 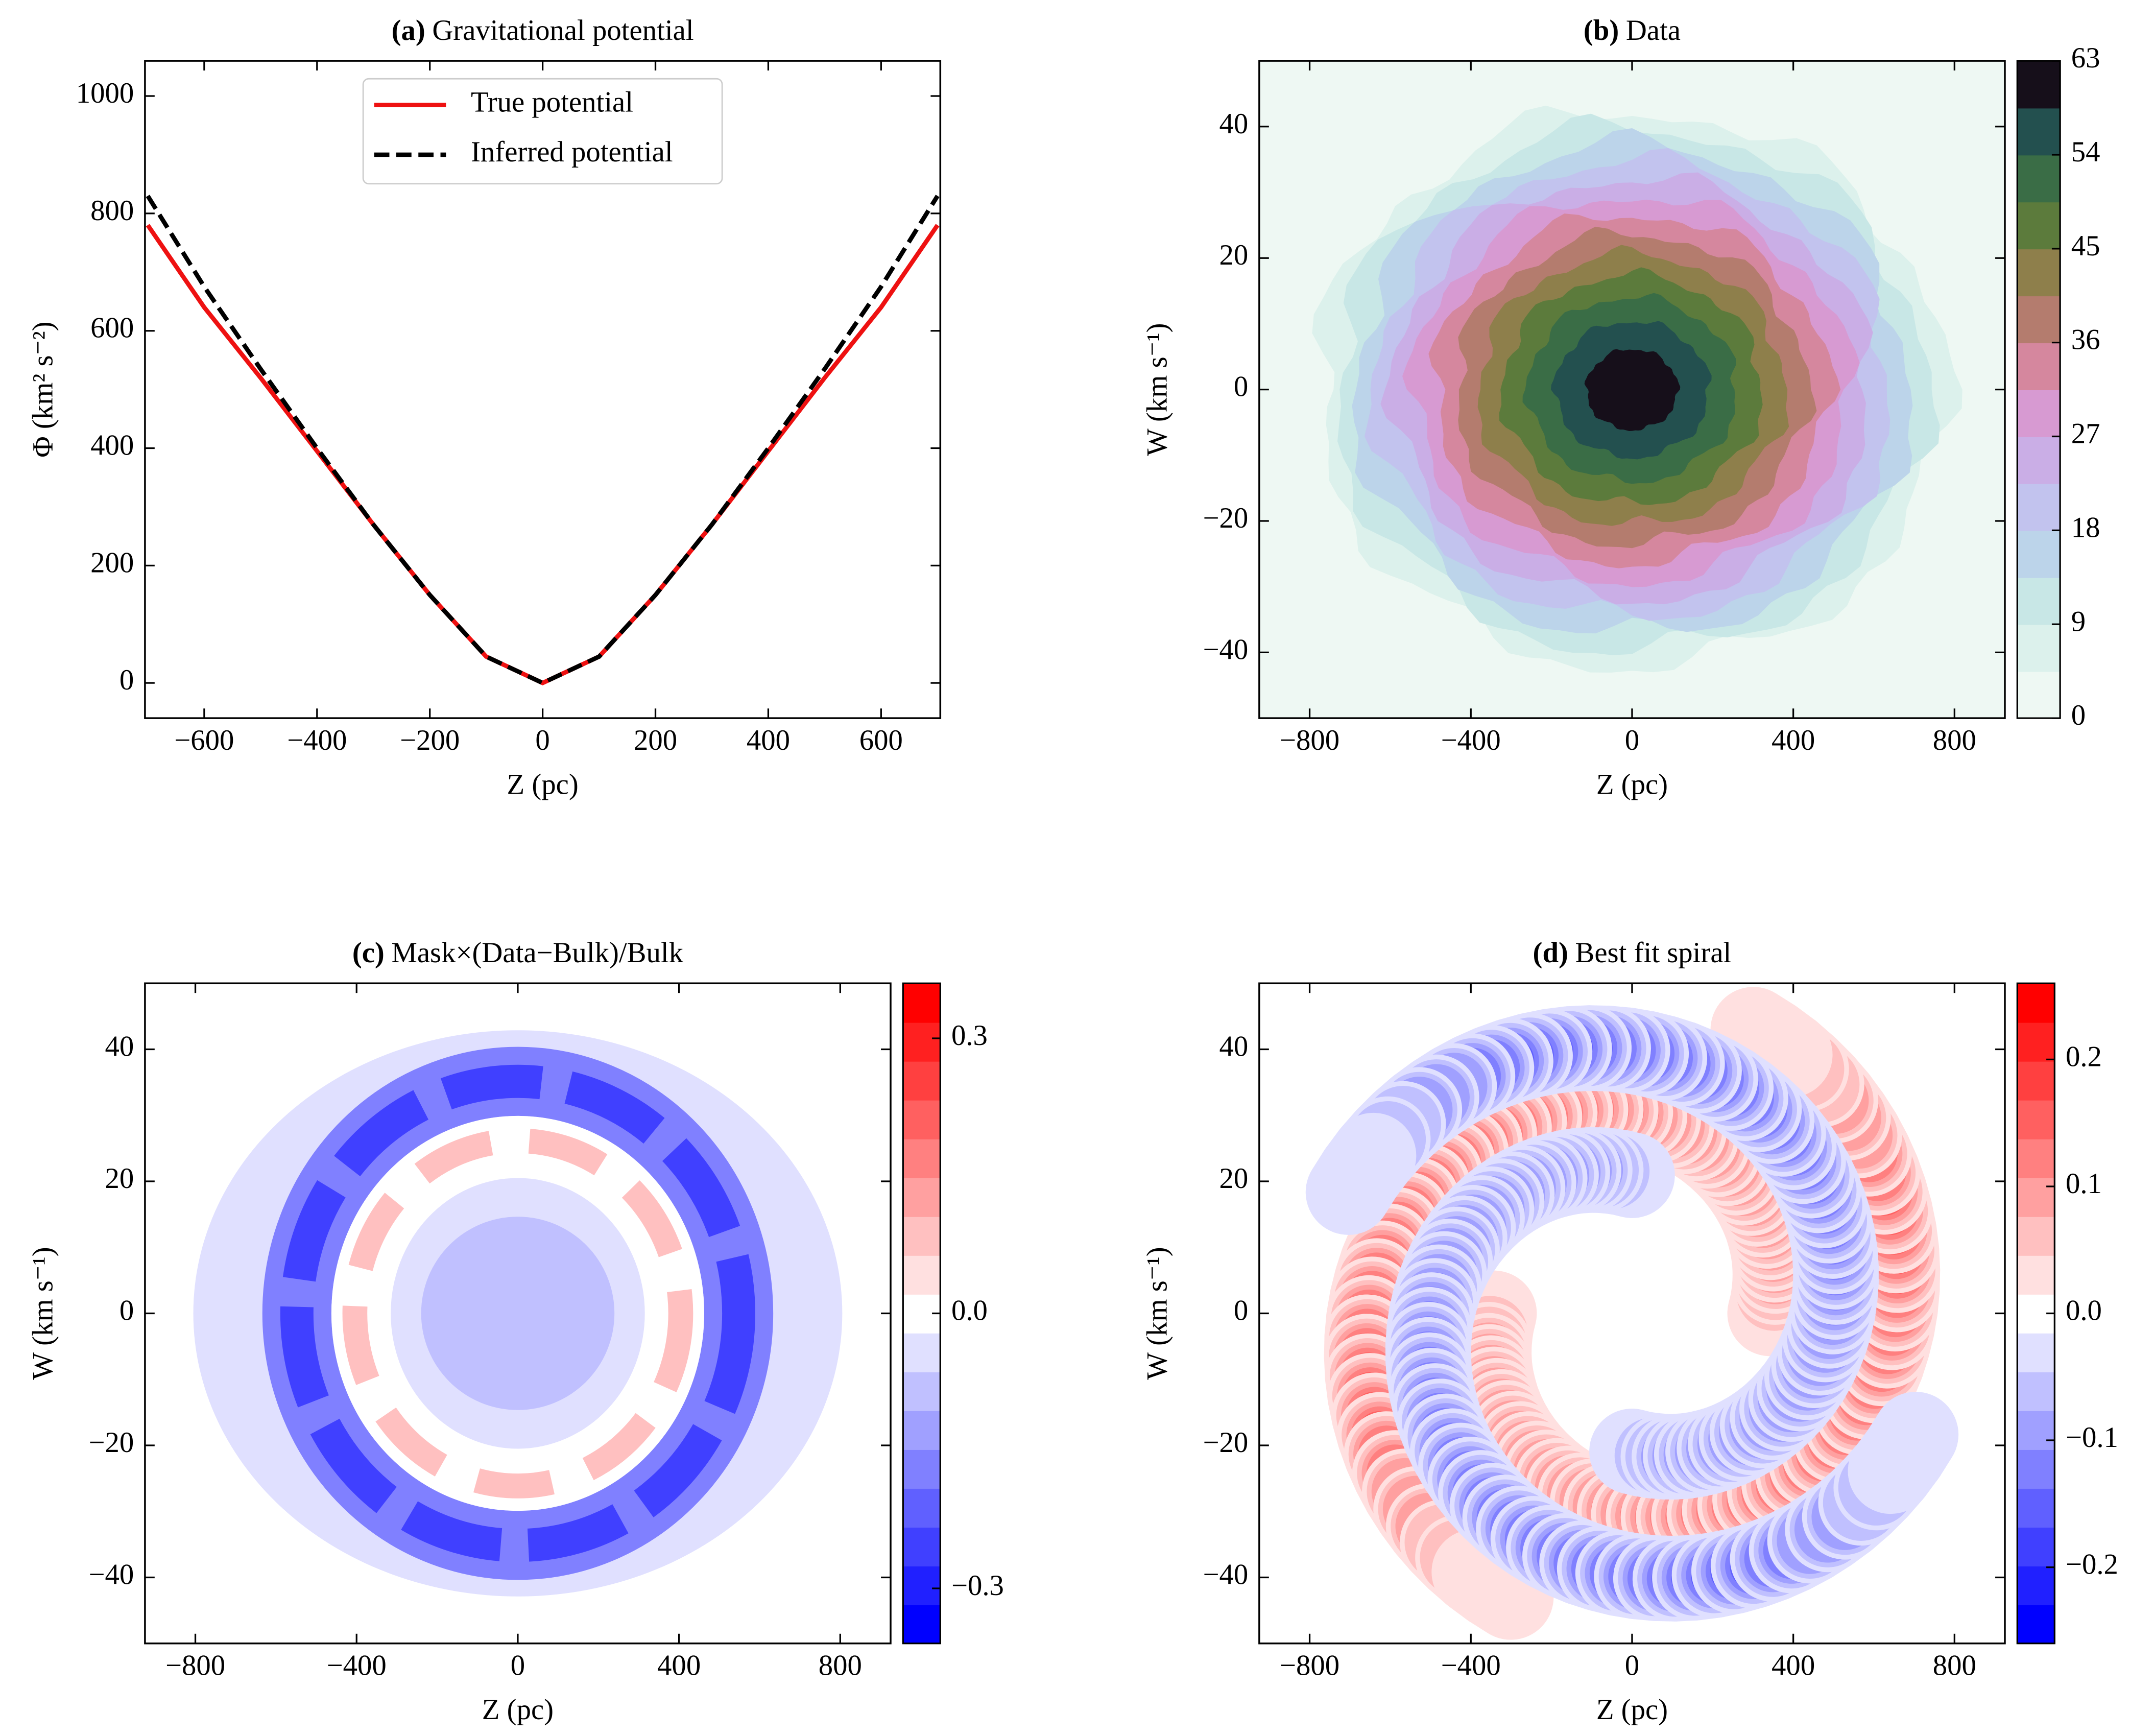 I want to click on colorbar-tick-label: 0, so click(x=2078, y=715).